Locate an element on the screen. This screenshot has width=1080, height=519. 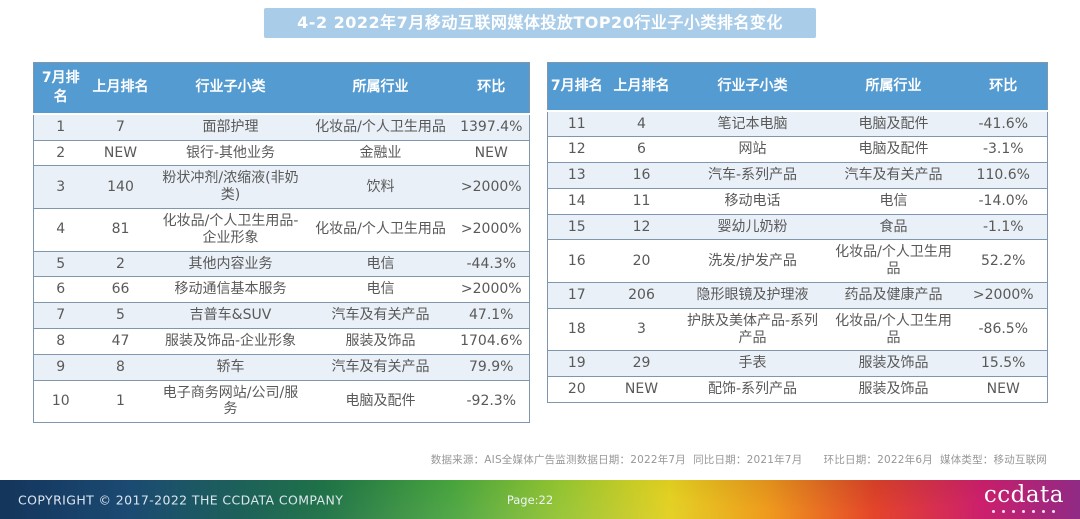
table-cell: 药品及健康产品 is located at coordinates (893, 295).